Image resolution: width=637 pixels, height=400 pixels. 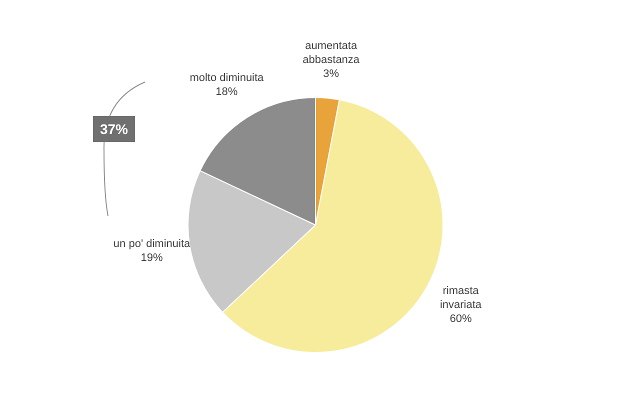 I want to click on slice-label: un po' diminuita, so click(x=152, y=244).